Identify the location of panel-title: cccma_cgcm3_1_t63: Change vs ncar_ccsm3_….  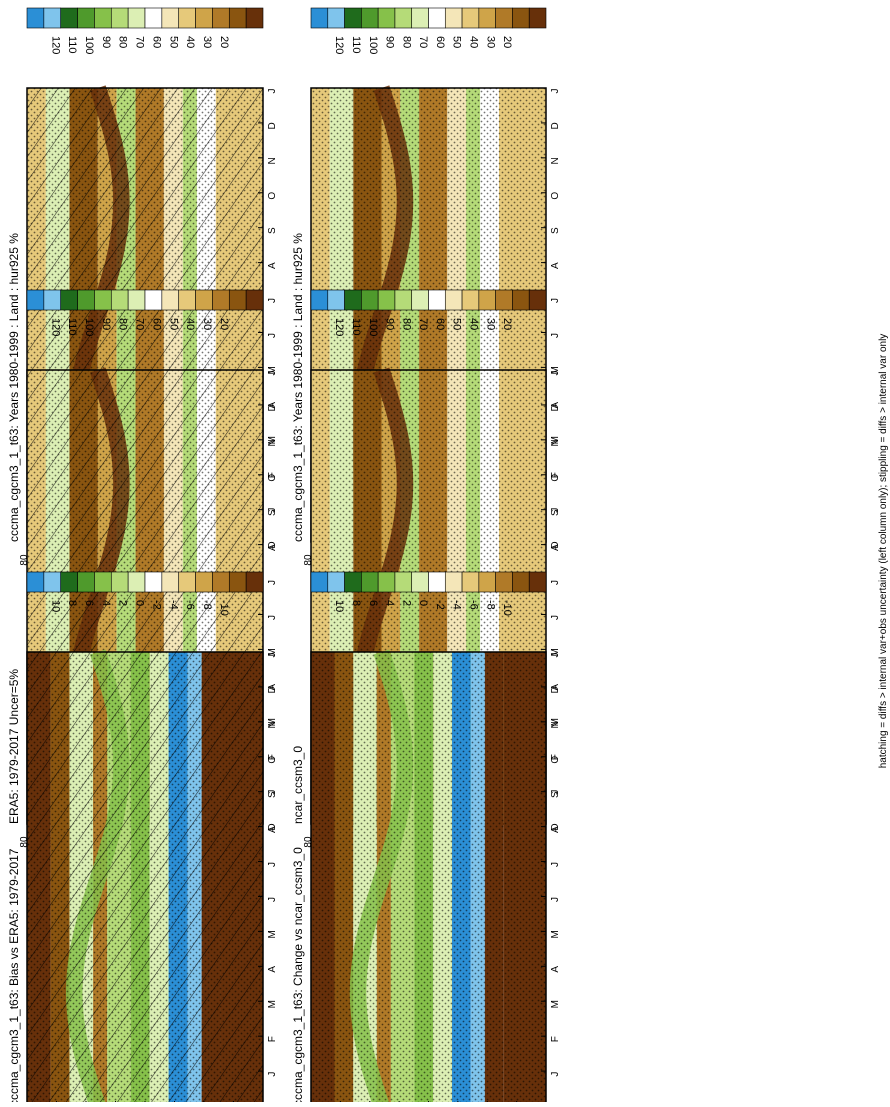
(298, 974).